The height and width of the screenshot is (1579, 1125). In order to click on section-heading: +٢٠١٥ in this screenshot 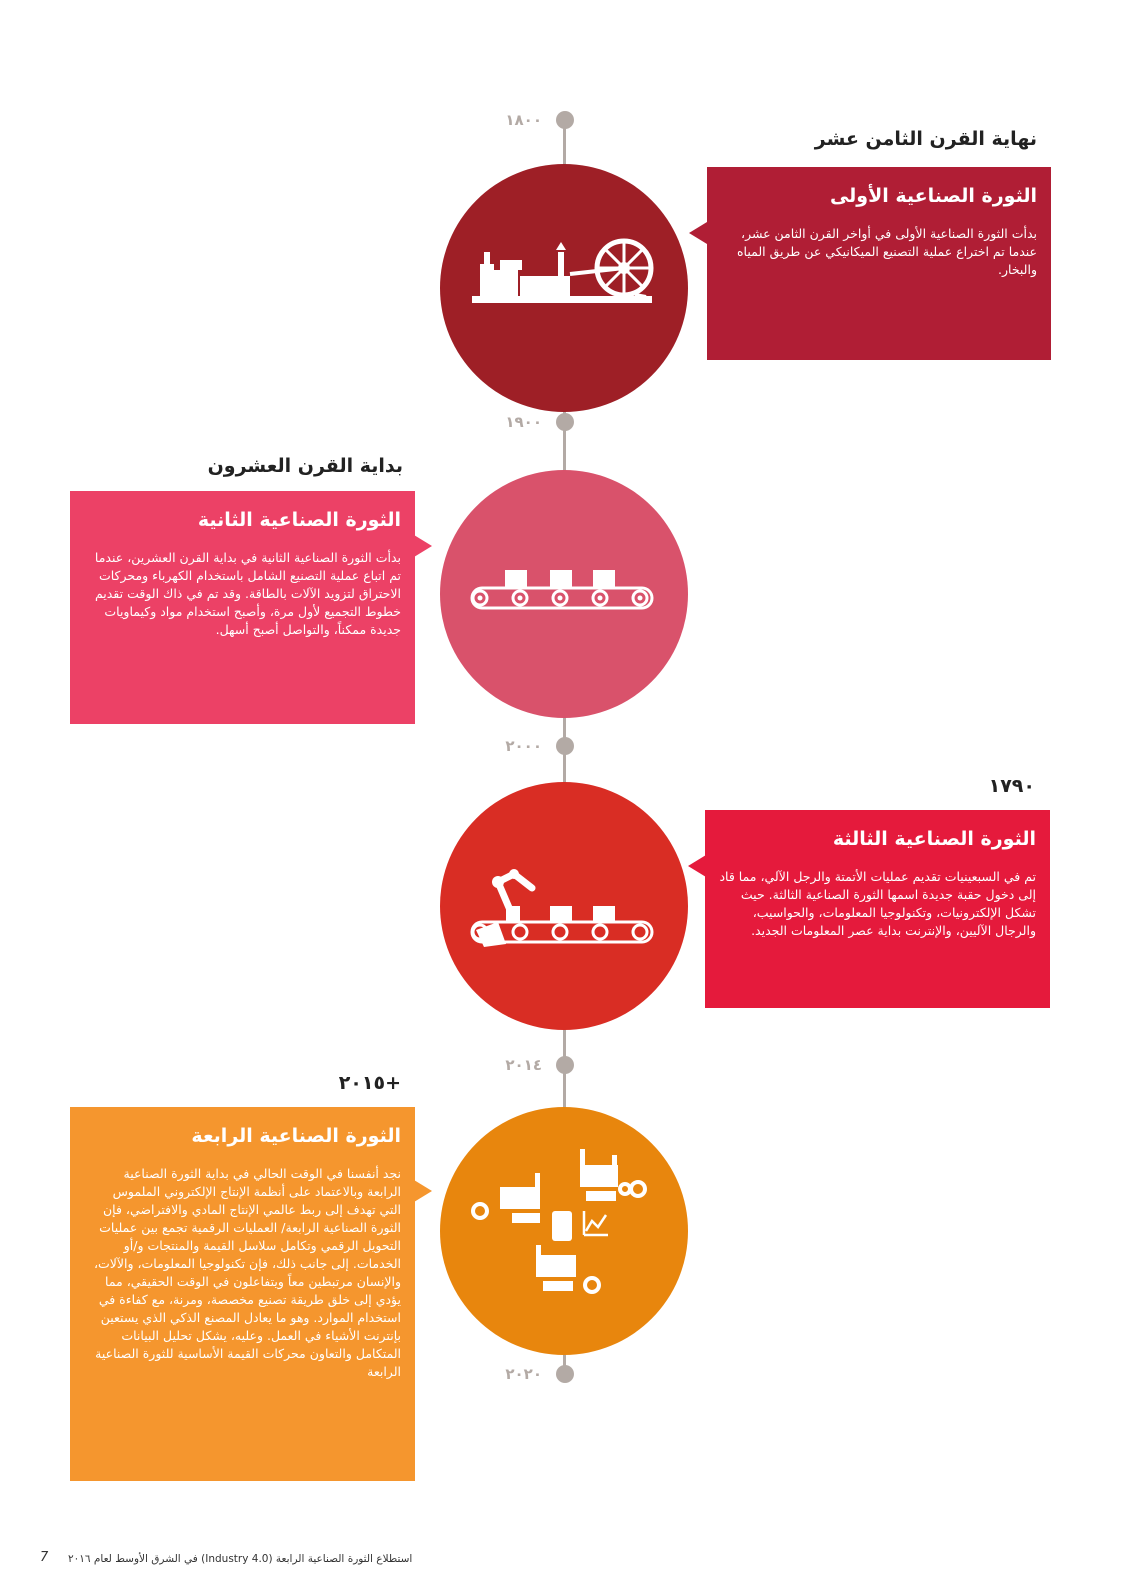, I will do `click(369, 1083)`.